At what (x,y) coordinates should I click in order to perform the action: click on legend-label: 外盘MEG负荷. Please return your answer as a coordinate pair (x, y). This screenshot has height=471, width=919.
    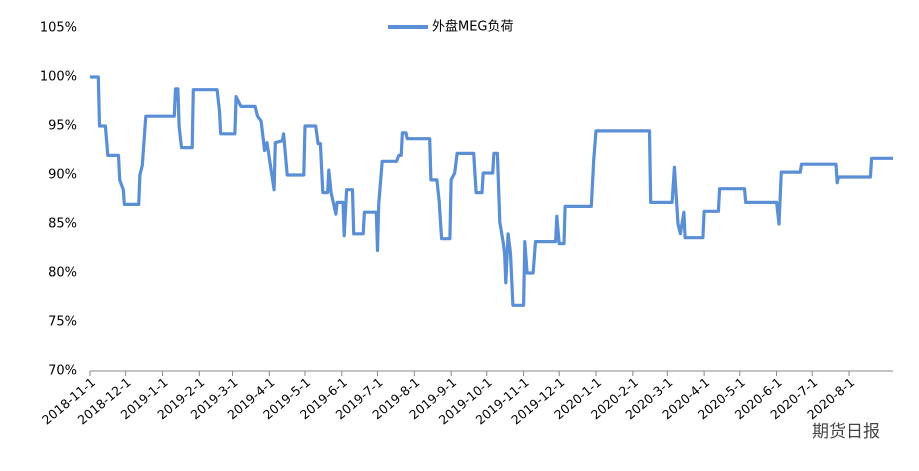
    Looking at the image, I should click on (473, 27).